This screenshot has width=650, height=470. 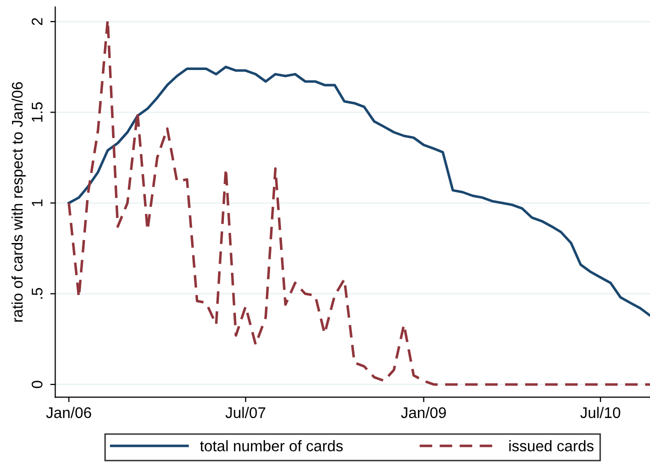 I want to click on x-tick-label: Jan/09, so click(x=423, y=412).